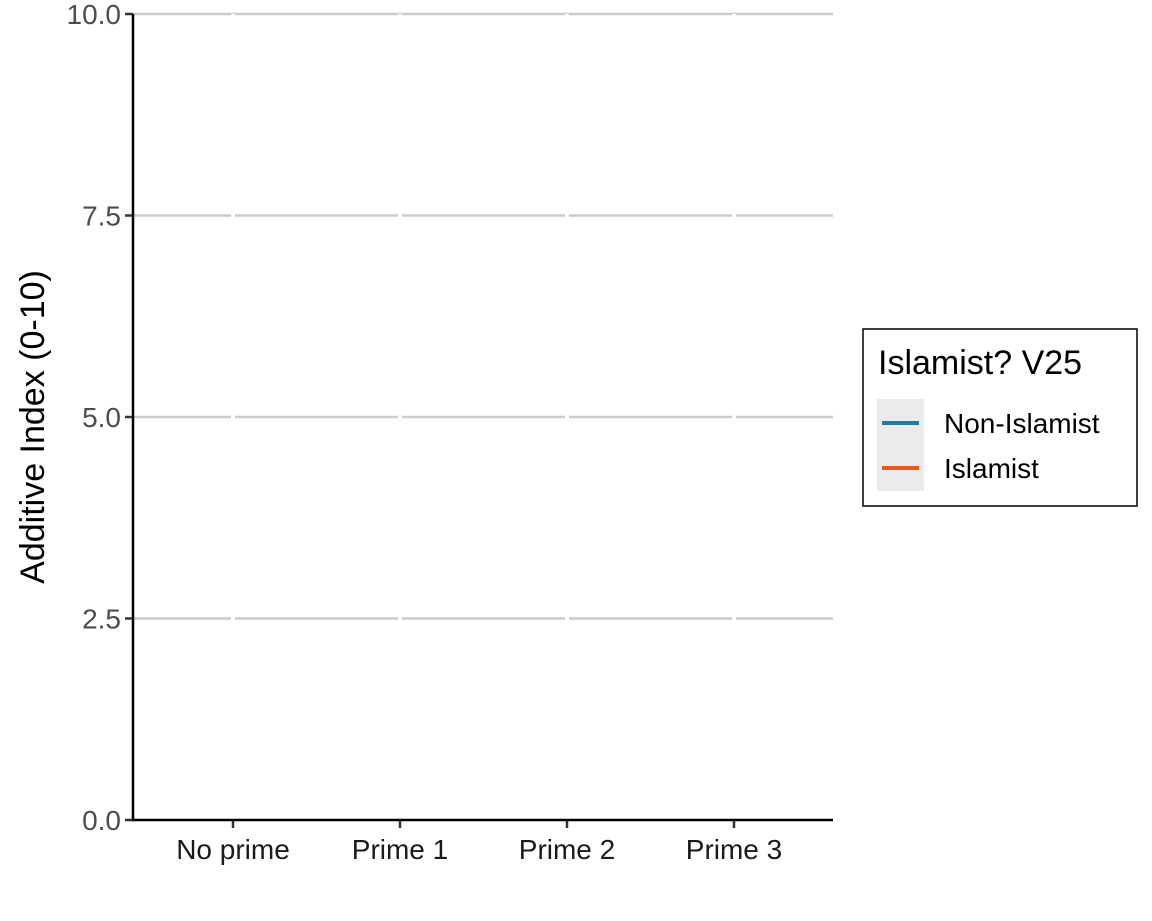 Image resolution: width=1152 pixels, height=921 pixels. I want to click on x-tick-label: Prime 3, so click(734, 849).